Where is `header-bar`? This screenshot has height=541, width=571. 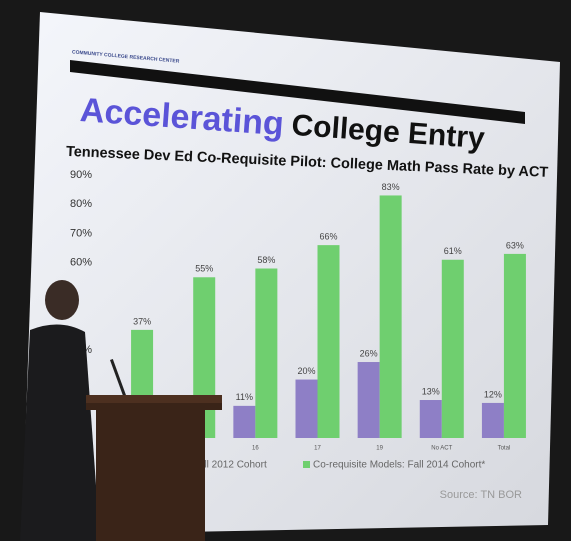
header-bar is located at coordinates (297, 92).